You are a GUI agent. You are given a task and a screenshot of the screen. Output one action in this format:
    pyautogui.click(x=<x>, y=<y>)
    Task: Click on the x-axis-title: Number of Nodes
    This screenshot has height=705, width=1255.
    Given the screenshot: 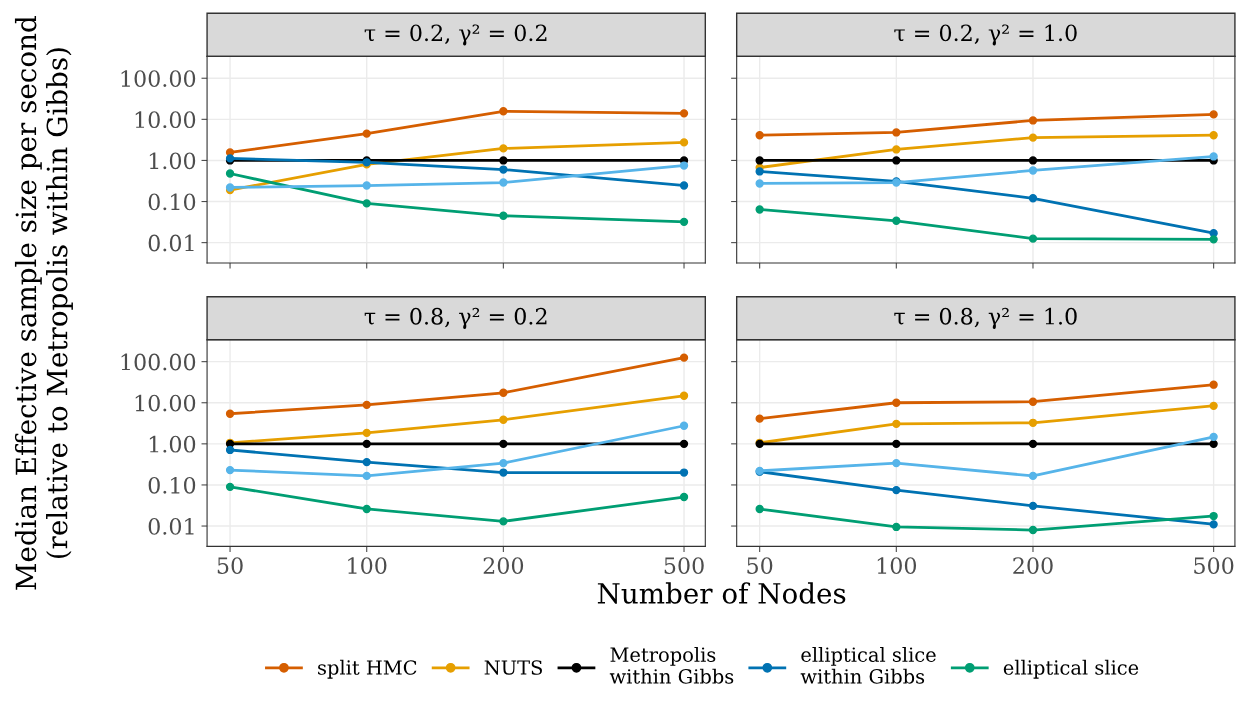 What is the action you would take?
    pyautogui.click(x=721, y=593)
    